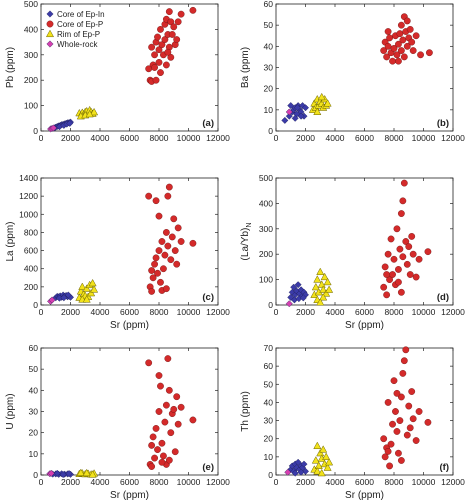 This screenshot has width=474, height=501. What do you see at coordinates (445, 467) in the screenshot?
I see `panel-label: (f)` at bounding box center [445, 467].